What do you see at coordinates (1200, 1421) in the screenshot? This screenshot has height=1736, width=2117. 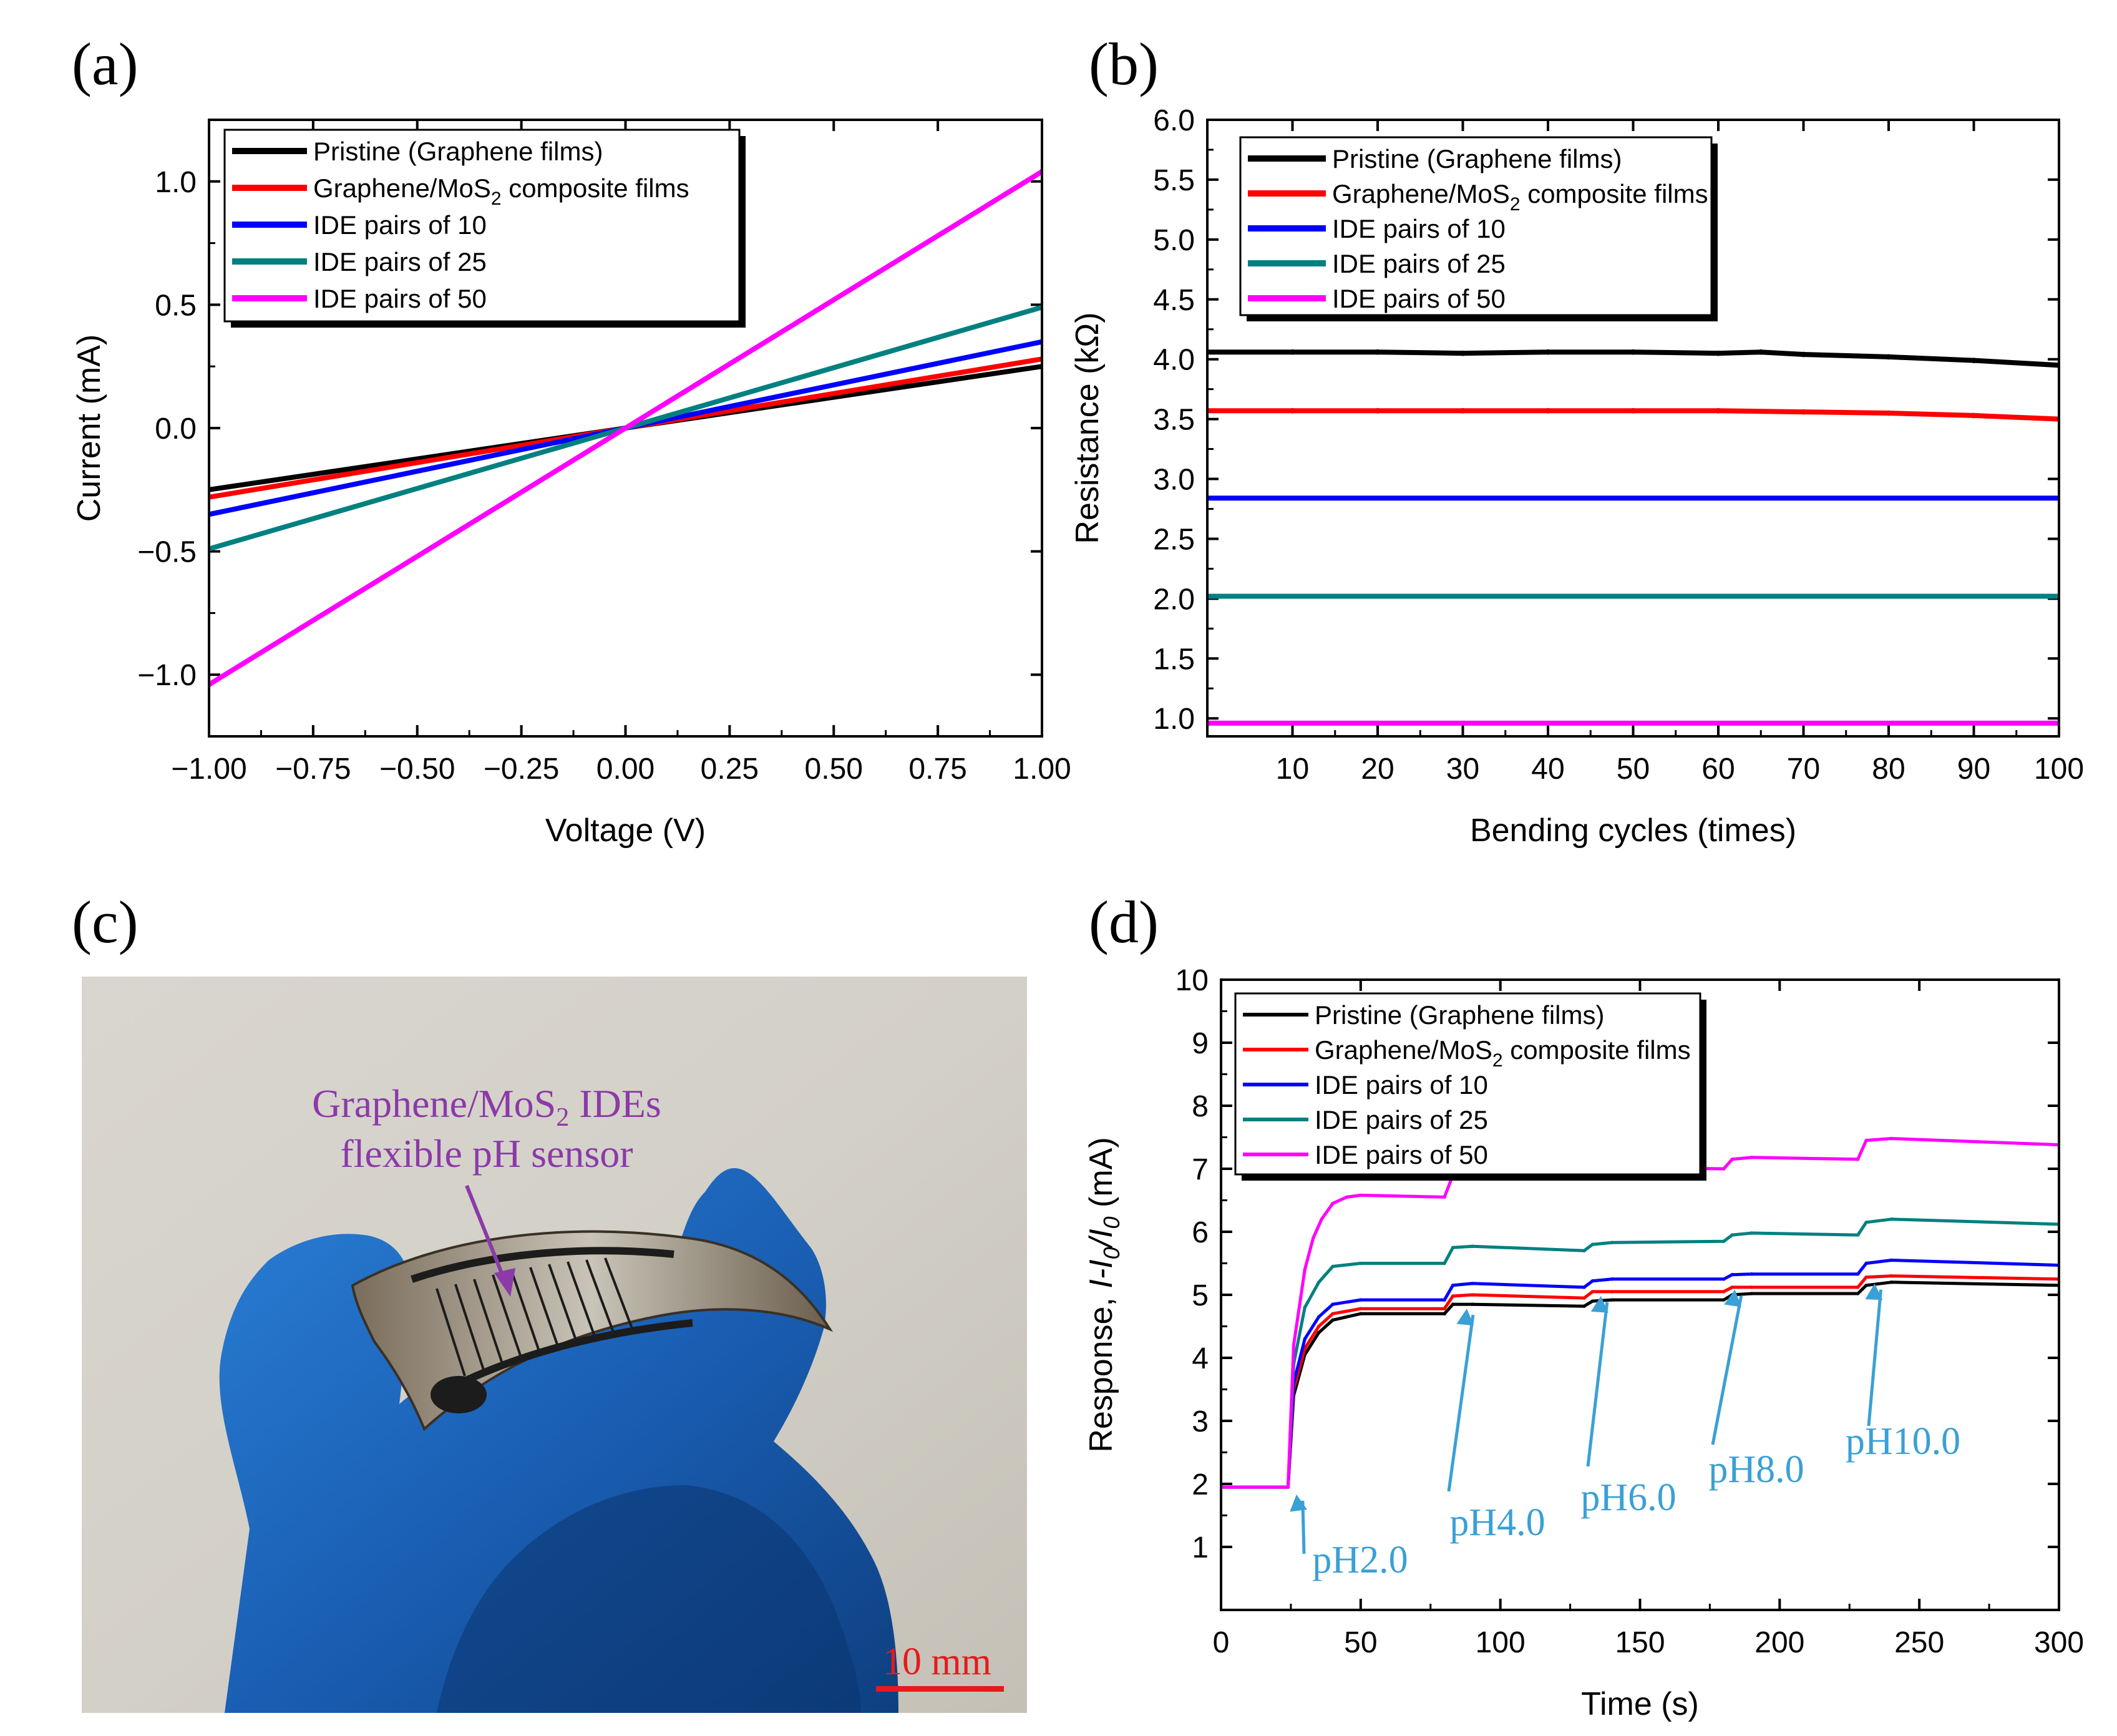 I see `y-tick-label-d: 3` at bounding box center [1200, 1421].